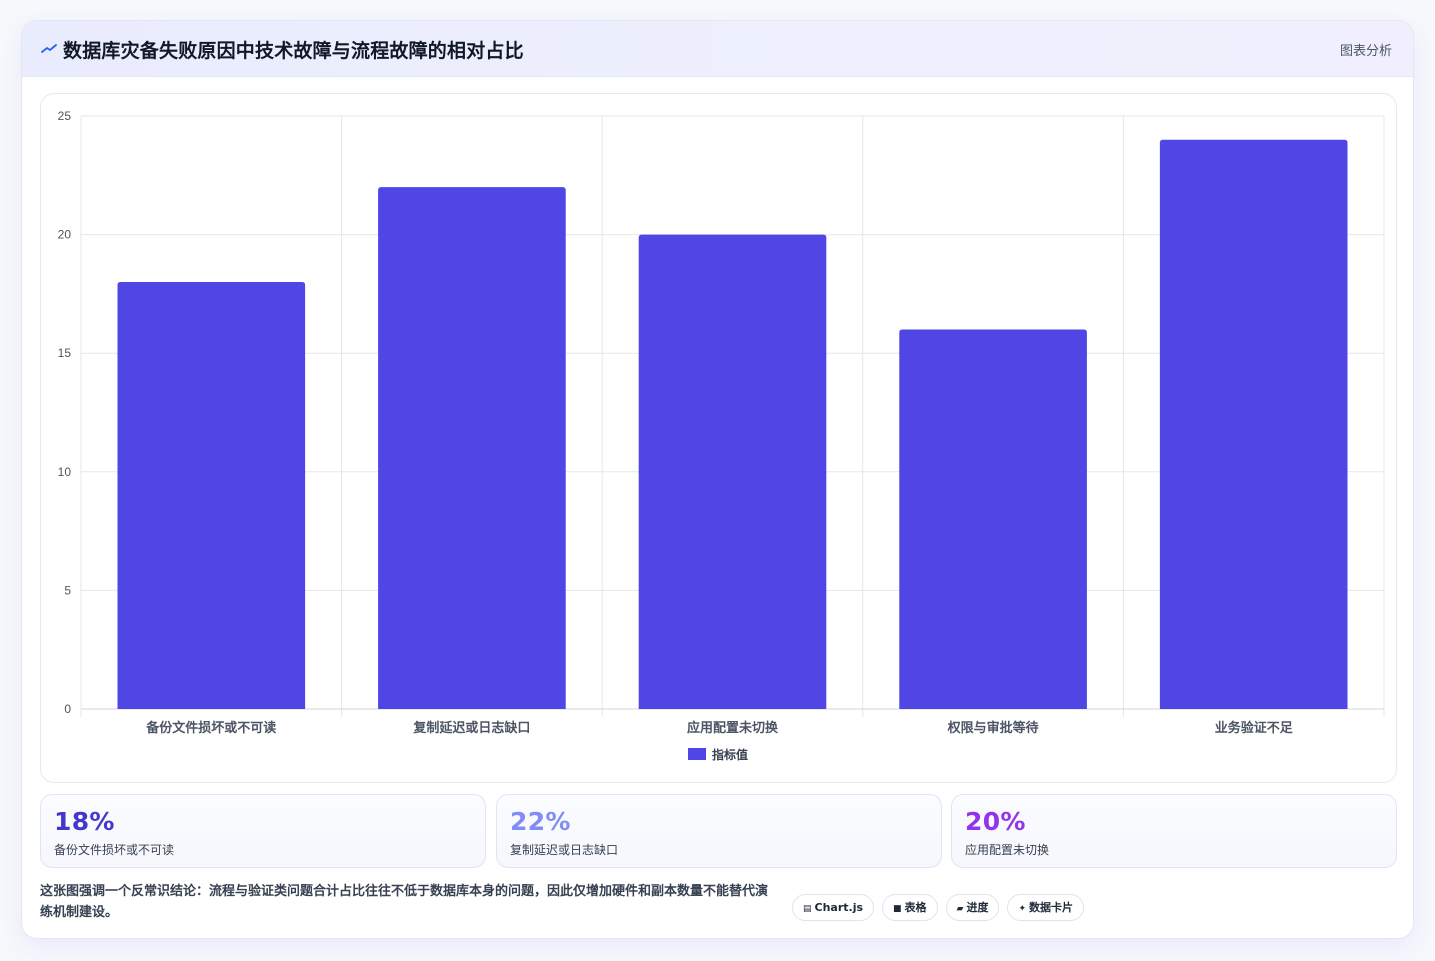 The width and height of the screenshot is (1435, 961). What do you see at coordinates (65, 235) in the screenshot?
I see `y-tick-label: 20` at bounding box center [65, 235].